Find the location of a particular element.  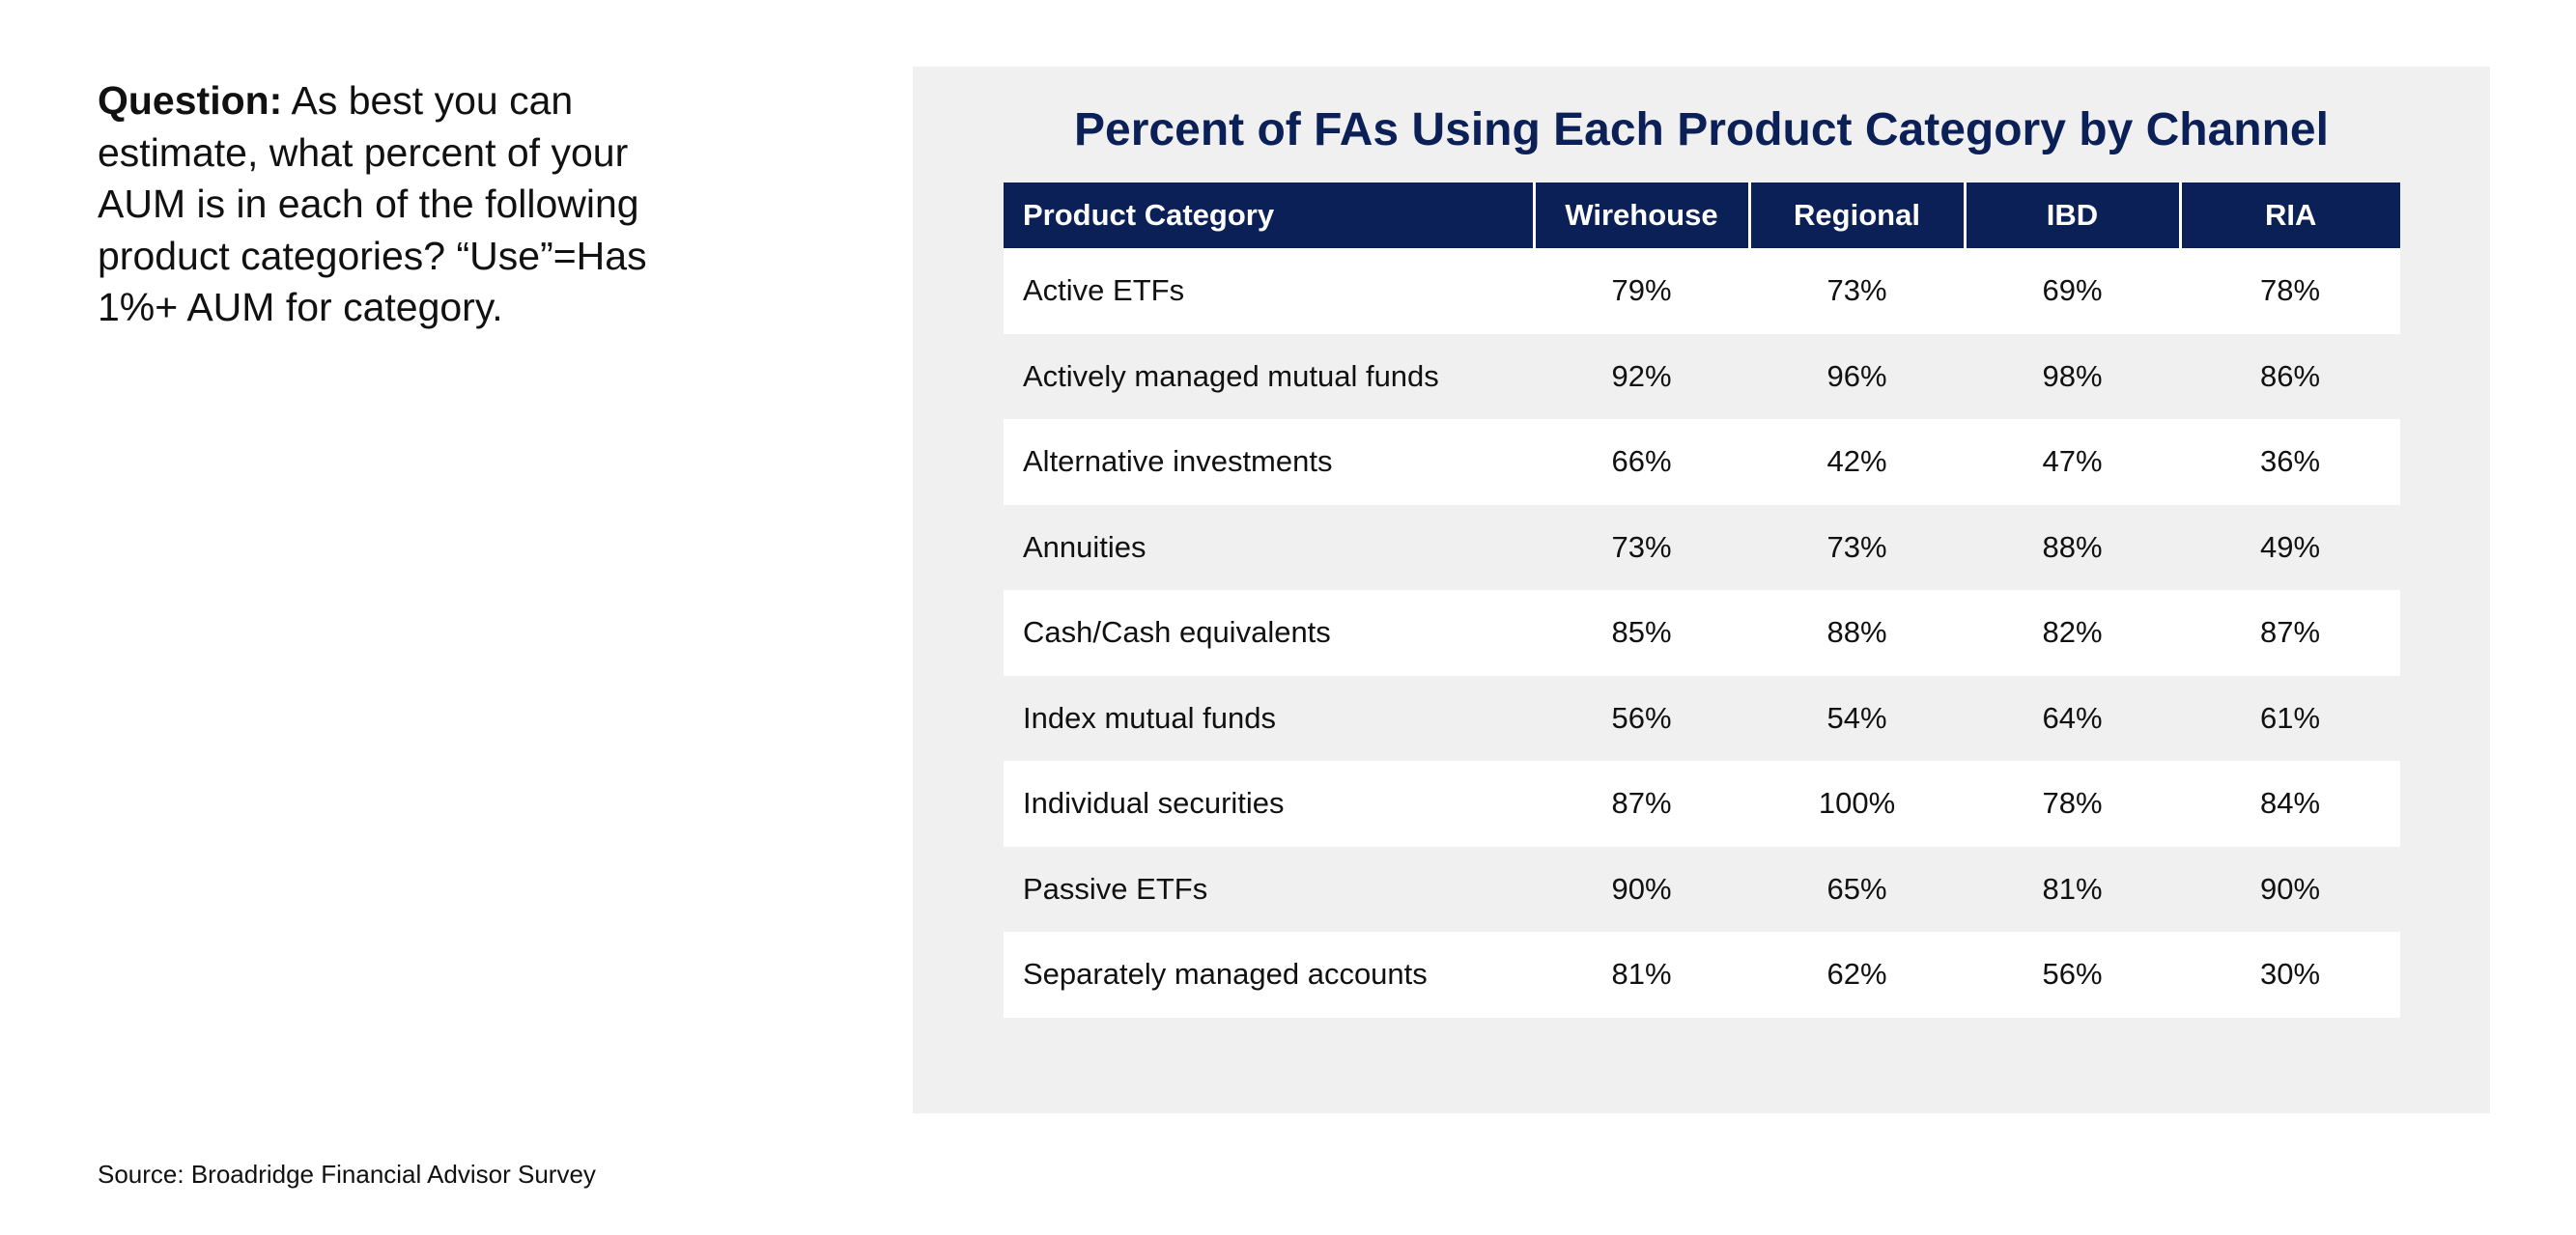

table-row: Alternative investments 66% 42% 47% 36% is located at coordinates (1702, 462).